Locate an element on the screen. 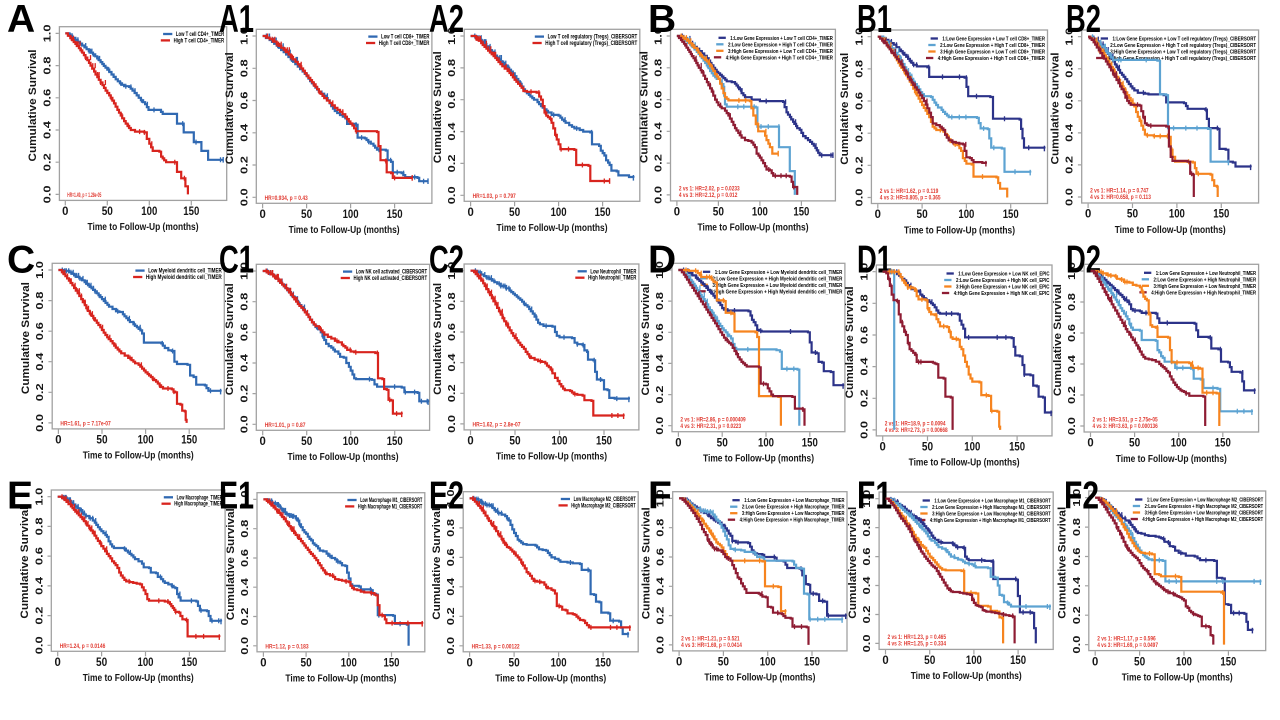 This screenshot has height=720, width=1280. svg-text:Low NK cell activated_CIBERSOR: Low NK cell activated_CIBERSORT is located at coordinates (392, 273).